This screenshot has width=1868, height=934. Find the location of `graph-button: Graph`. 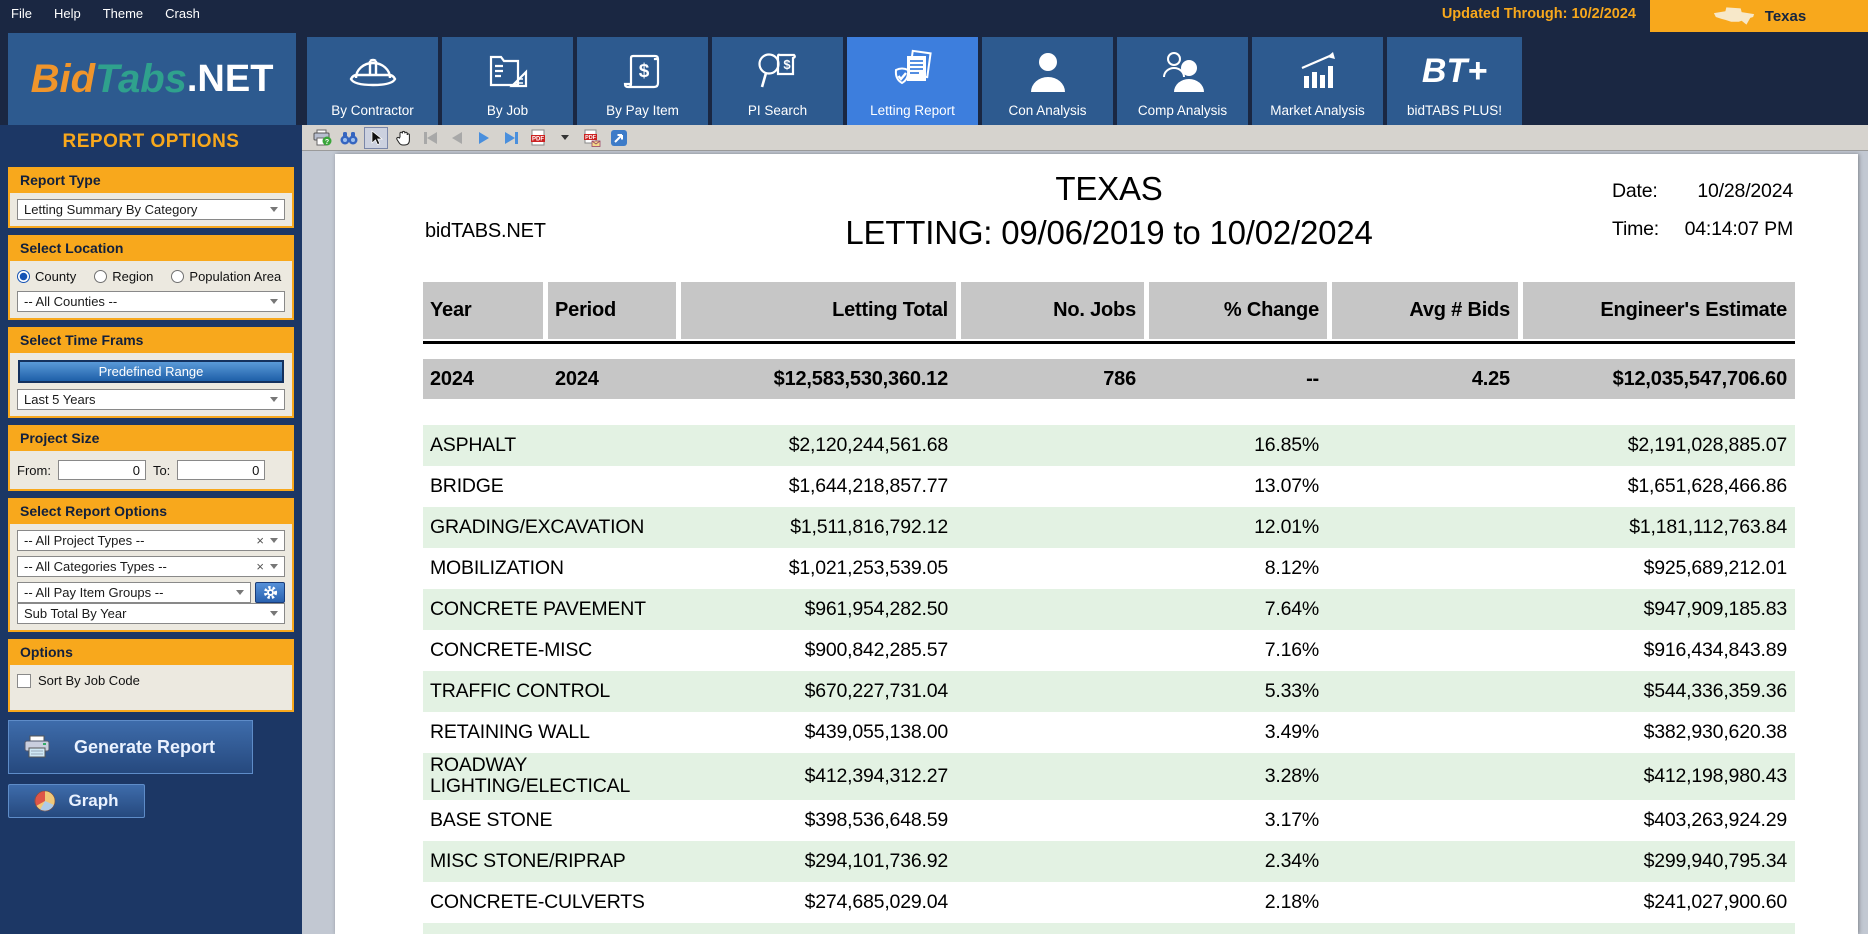

graph-button: Graph is located at coordinates (76, 801).